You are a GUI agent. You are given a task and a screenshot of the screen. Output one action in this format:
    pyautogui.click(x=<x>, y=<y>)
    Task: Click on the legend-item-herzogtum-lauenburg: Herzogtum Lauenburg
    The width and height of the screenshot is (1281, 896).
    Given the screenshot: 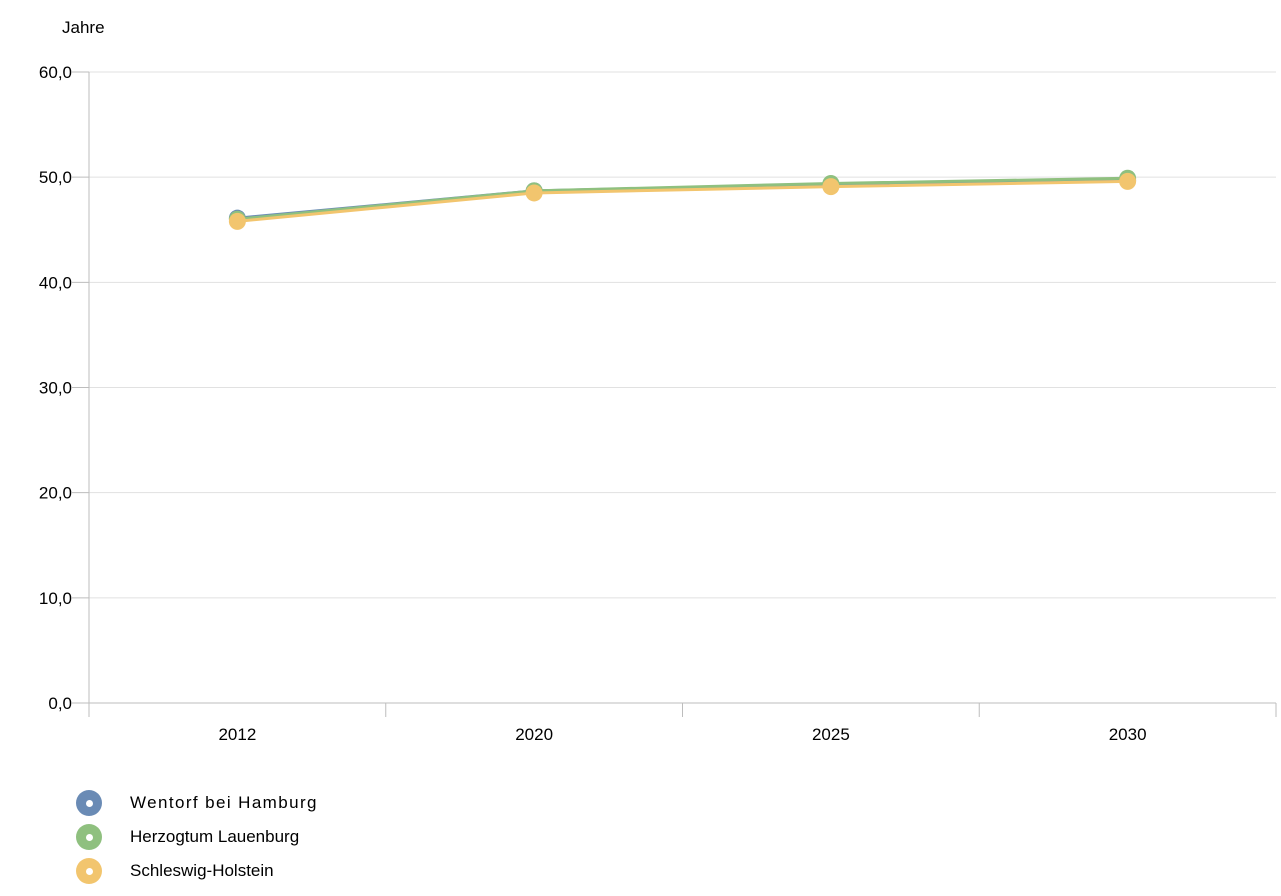 What is the action you would take?
    pyautogui.click(x=376, y=837)
    